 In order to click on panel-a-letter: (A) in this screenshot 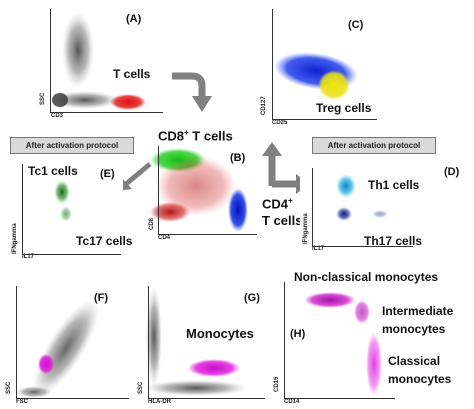, I will do `click(134, 19)`.